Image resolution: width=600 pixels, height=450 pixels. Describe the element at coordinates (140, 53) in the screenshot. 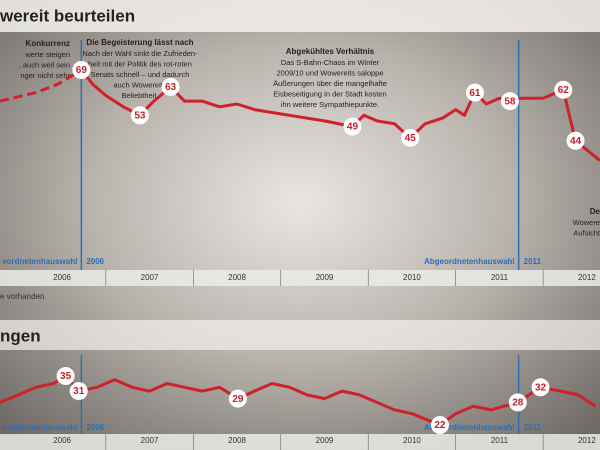

I see `annotation-text: Nach der Wahl sinkt die Zufrieden-` at that location.